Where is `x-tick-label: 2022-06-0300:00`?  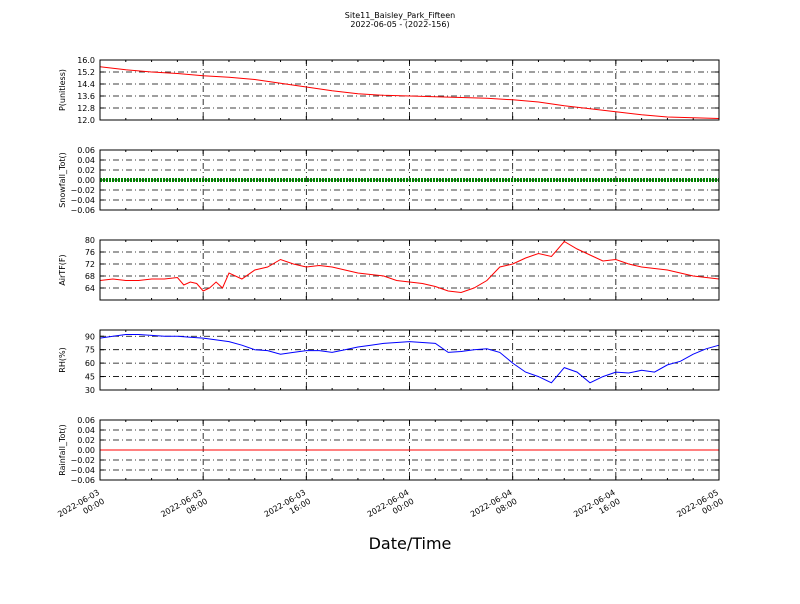 x-tick-label: 2022-06-0300:00 is located at coordinates (81, 508).